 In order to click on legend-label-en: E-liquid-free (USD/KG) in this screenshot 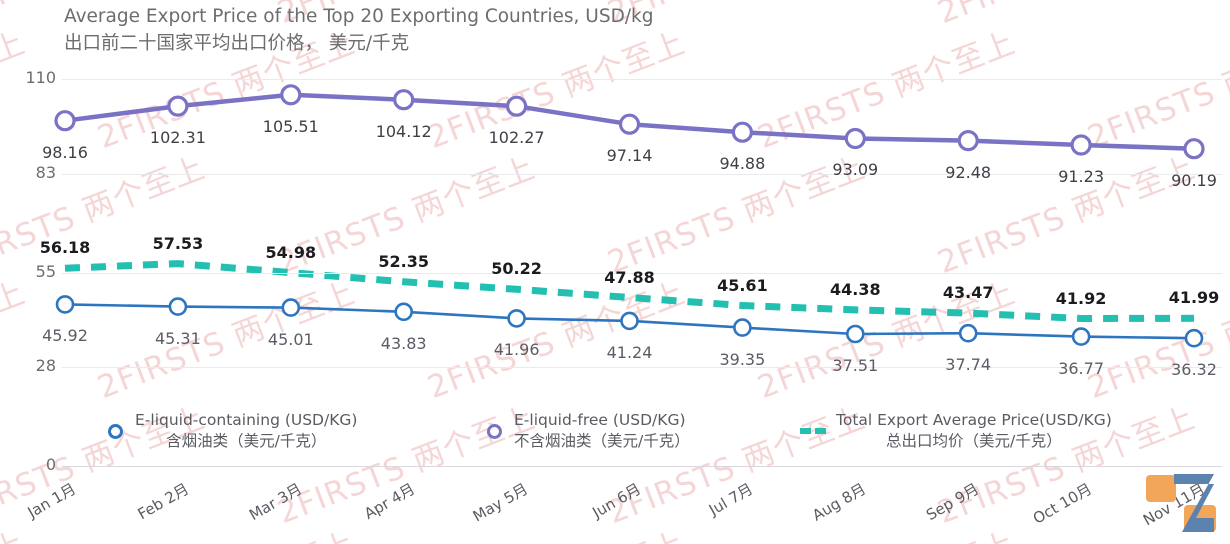, I will do `click(600, 420)`.